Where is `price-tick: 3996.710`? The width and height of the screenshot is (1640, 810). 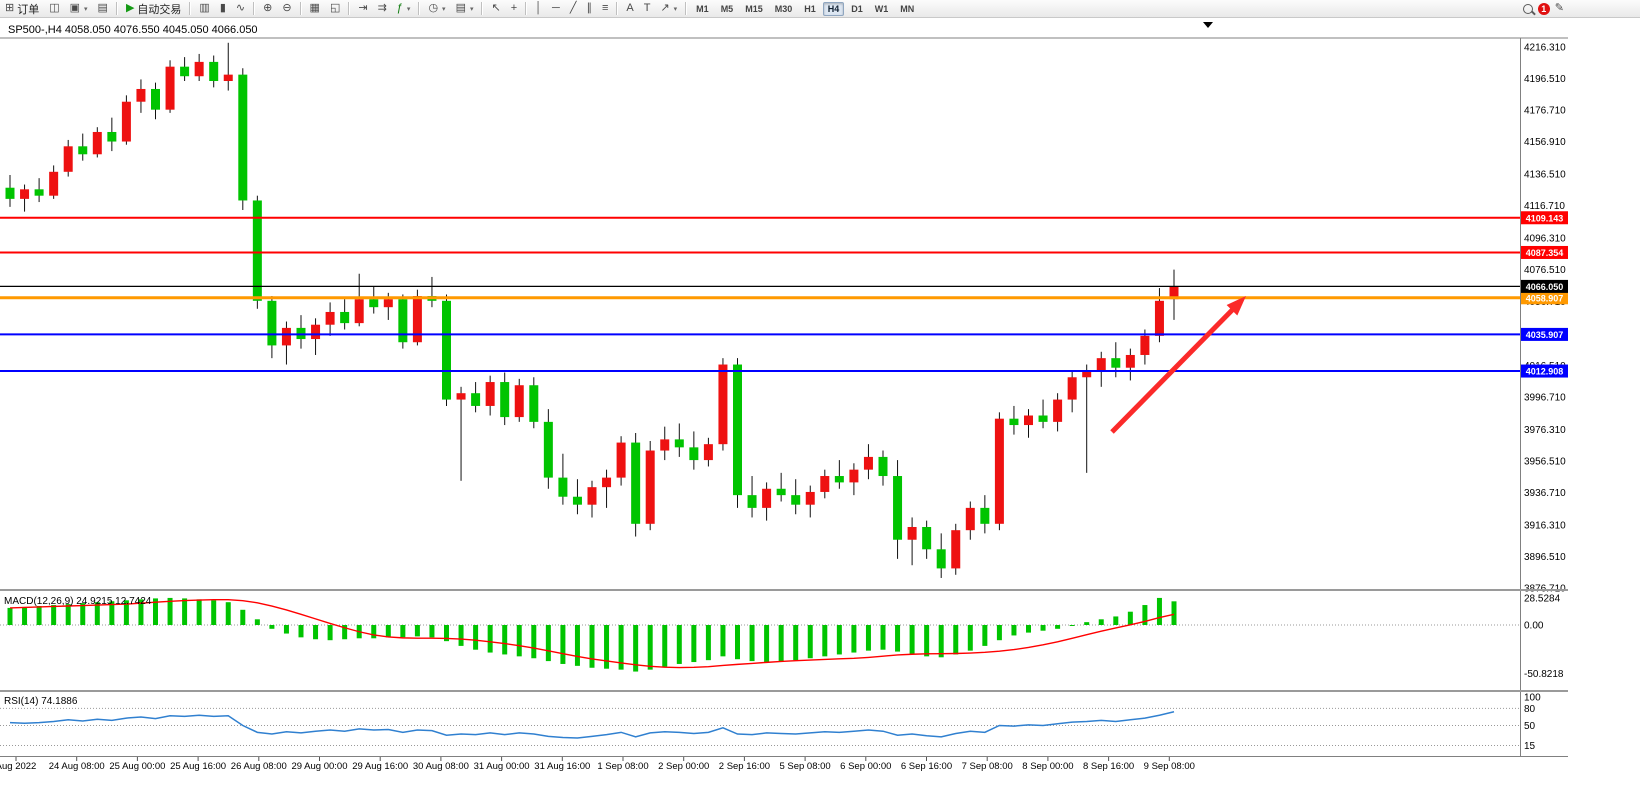 price-tick: 3996.710 is located at coordinates (1545, 397).